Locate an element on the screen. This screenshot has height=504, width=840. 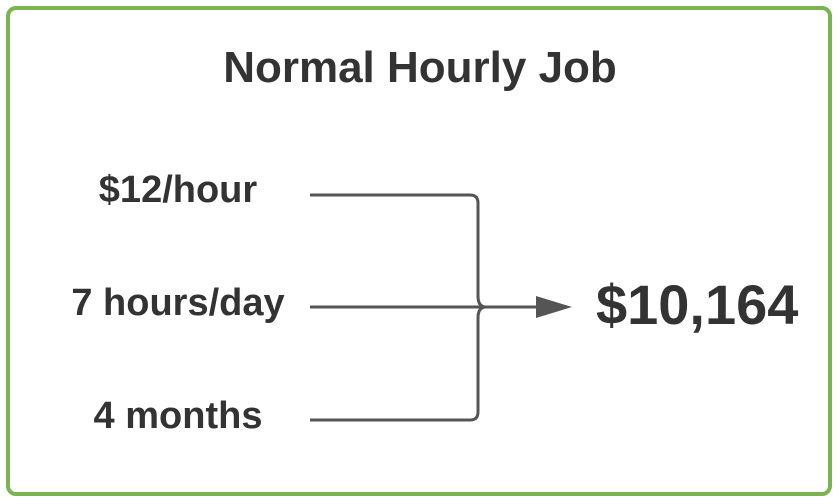
input-rate-label: $12/hour is located at coordinates (178, 190).